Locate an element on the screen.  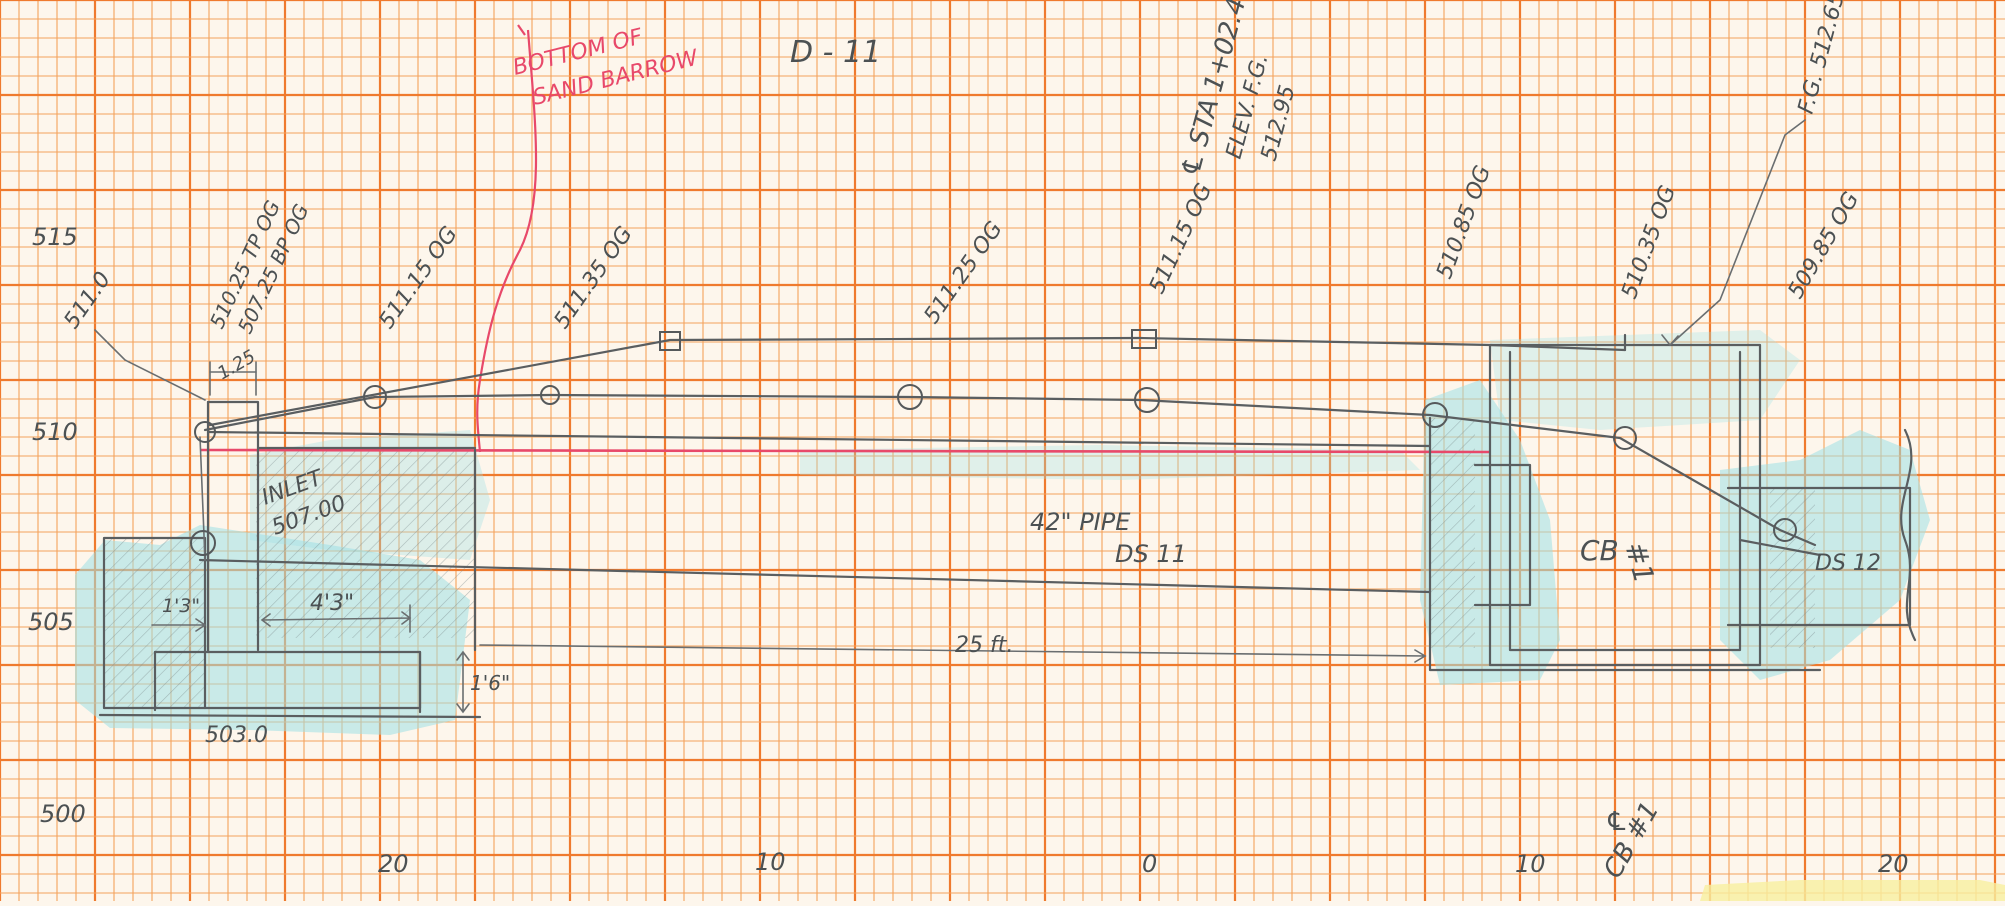
sheet-title: D - 11 is located at coordinates (835, 52).